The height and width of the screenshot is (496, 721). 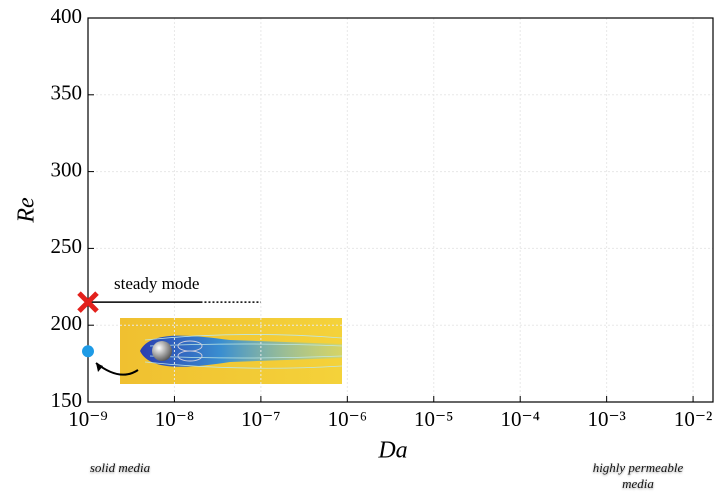 What do you see at coordinates (693, 419) in the screenshot?
I see `x-tick-label: 10⁻²` at bounding box center [693, 419].